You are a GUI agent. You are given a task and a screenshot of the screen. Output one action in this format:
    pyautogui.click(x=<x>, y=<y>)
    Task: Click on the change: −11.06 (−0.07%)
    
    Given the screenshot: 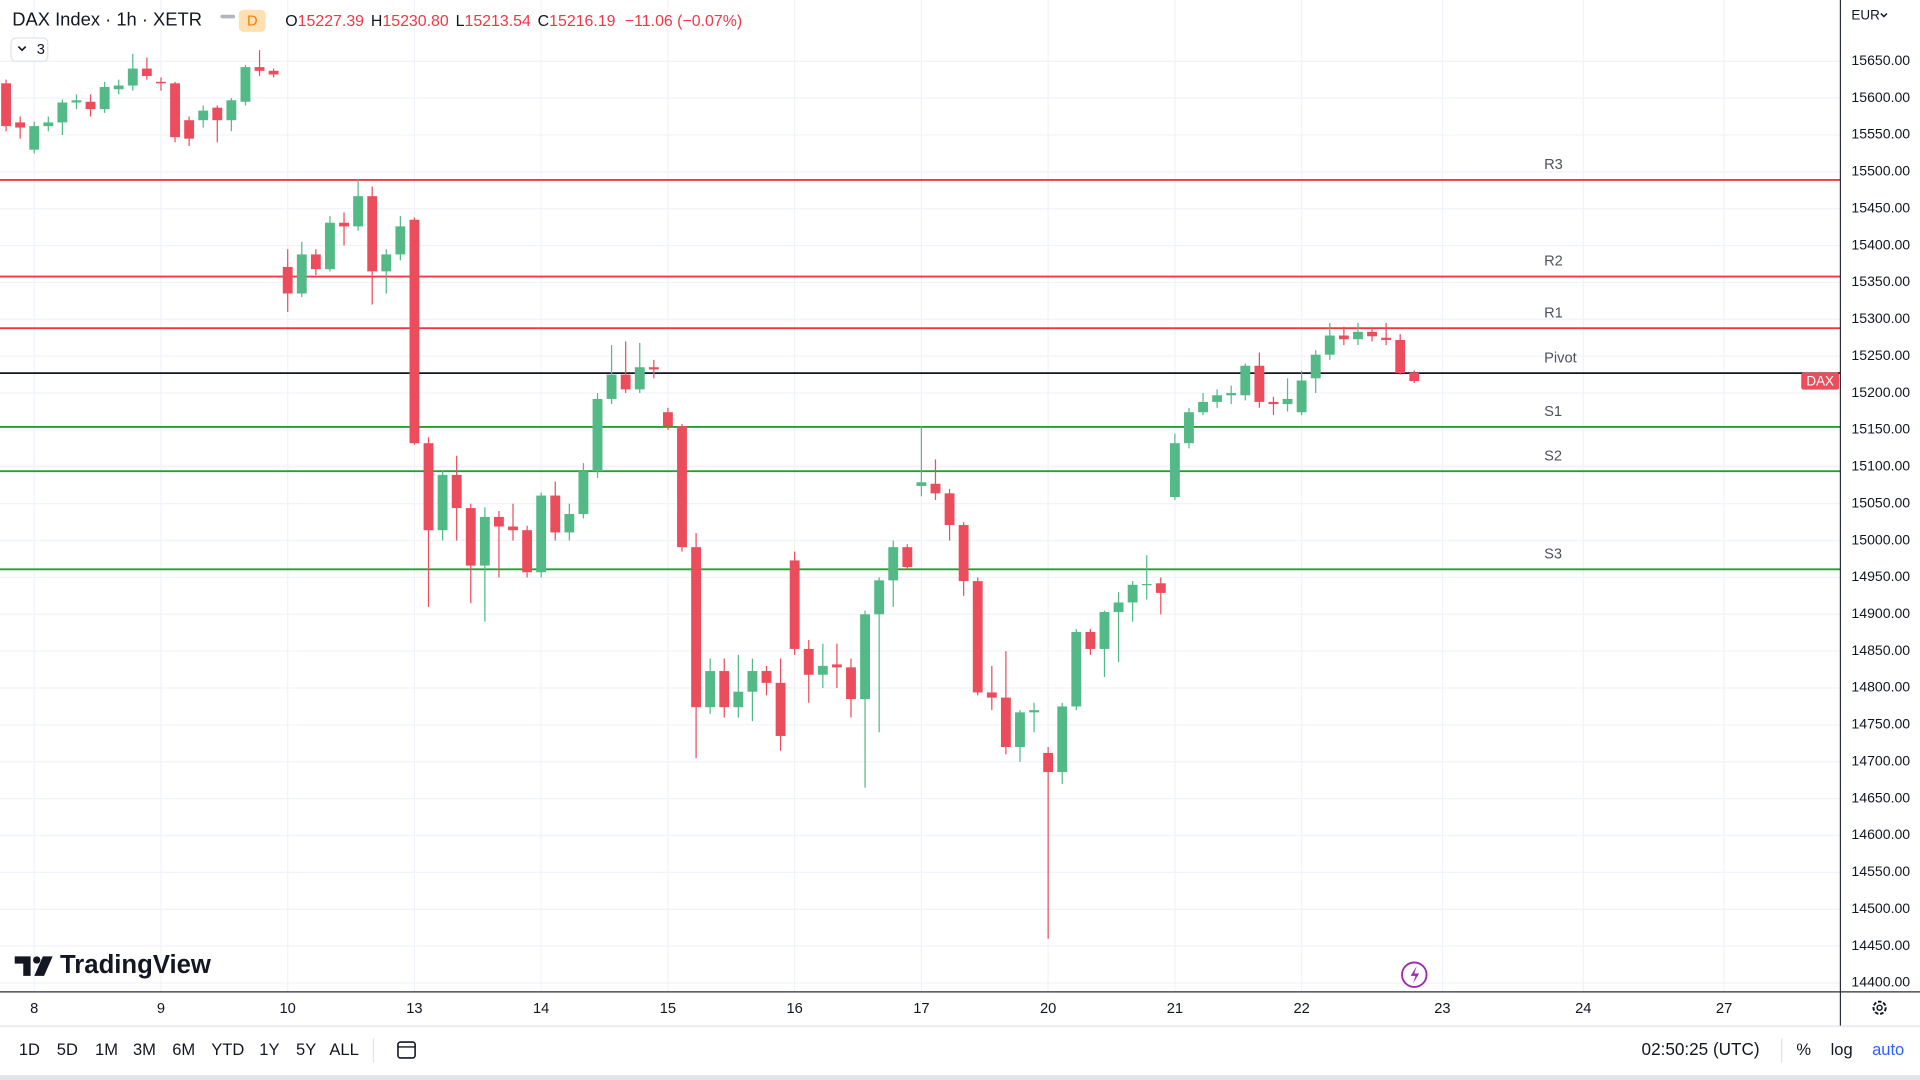 What is the action you would take?
    pyautogui.click(x=683, y=21)
    